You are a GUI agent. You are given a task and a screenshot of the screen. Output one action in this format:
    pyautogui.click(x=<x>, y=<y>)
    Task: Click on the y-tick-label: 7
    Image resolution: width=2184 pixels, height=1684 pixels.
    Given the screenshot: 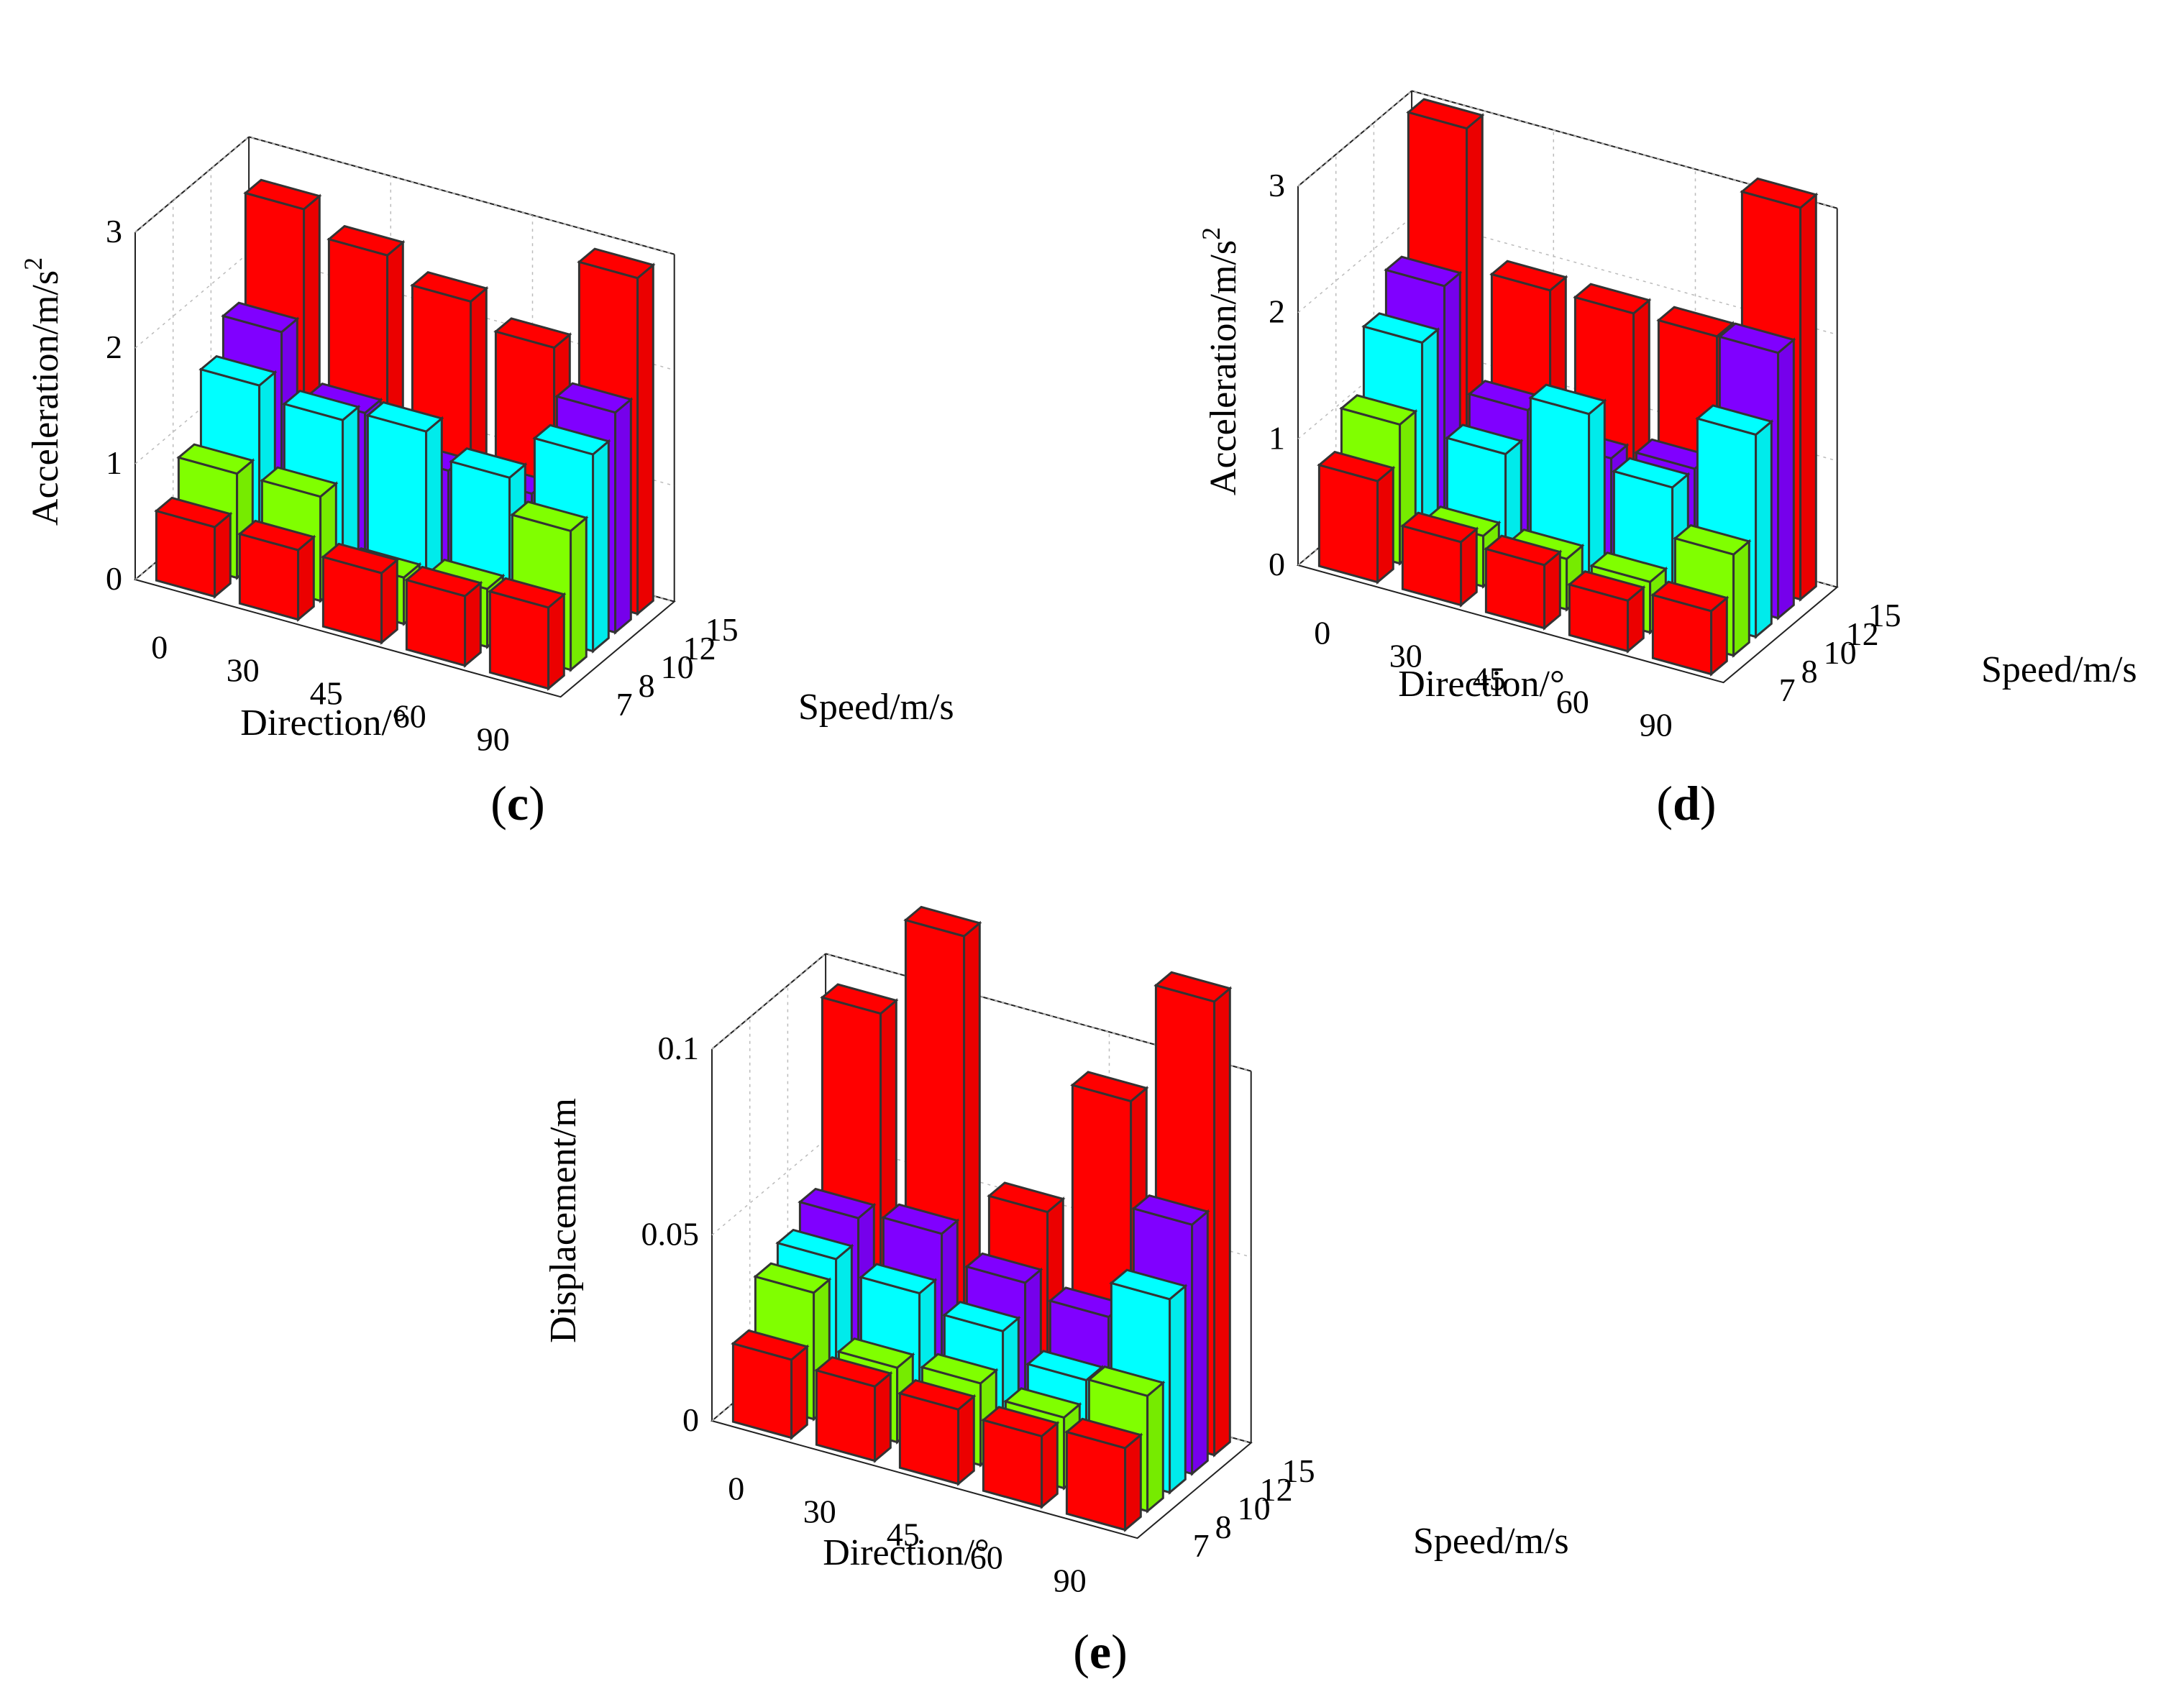 What is the action you would take?
    pyautogui.click(x=624, y=705)
    